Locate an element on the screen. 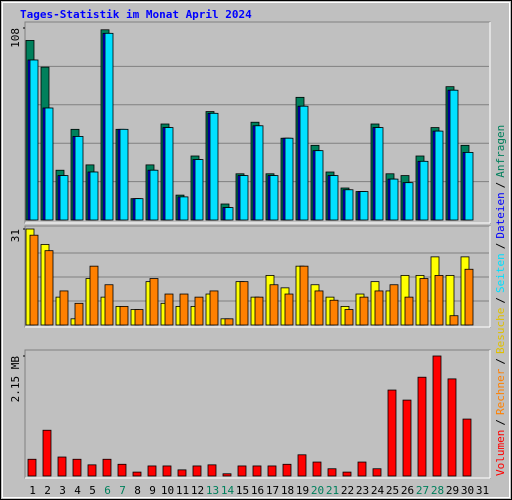  x-tick-label: 6 is located at coordinates (107, 490).